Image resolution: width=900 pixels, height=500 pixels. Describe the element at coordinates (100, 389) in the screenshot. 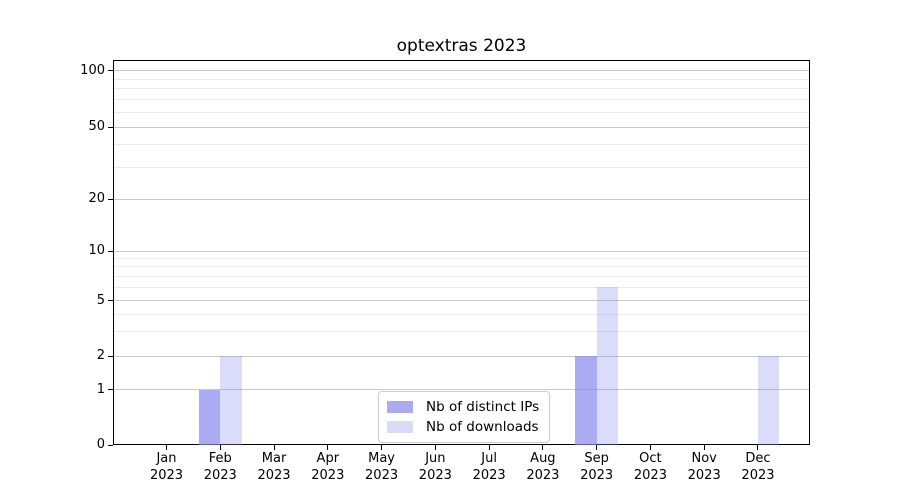

I see `y-tick-label: 1` at that location.